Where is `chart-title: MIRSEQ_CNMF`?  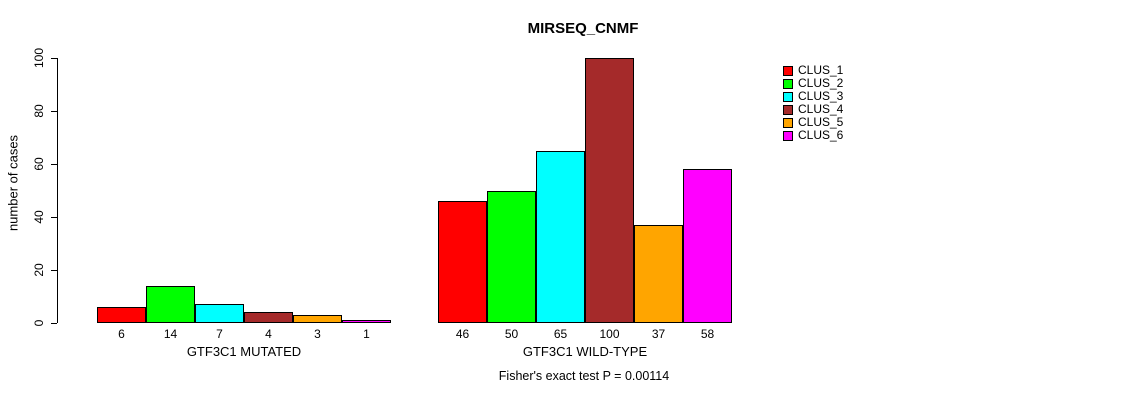
chart-title: MIRSEQ_CNMF is located at coordinates (583, 28).